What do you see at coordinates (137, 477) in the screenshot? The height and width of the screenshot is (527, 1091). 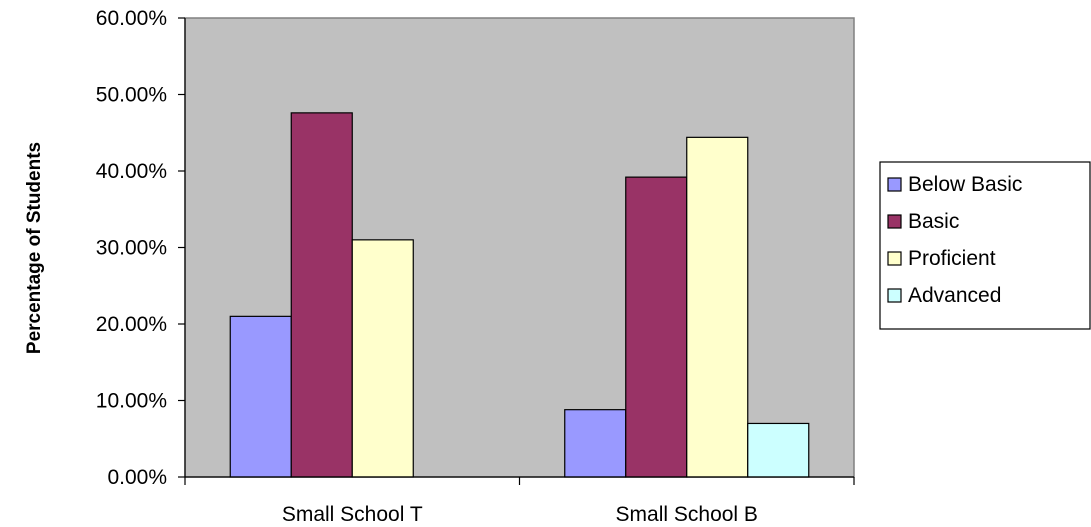 I see `y-tick-label: 0.00%` at bounding box center [137, 477].